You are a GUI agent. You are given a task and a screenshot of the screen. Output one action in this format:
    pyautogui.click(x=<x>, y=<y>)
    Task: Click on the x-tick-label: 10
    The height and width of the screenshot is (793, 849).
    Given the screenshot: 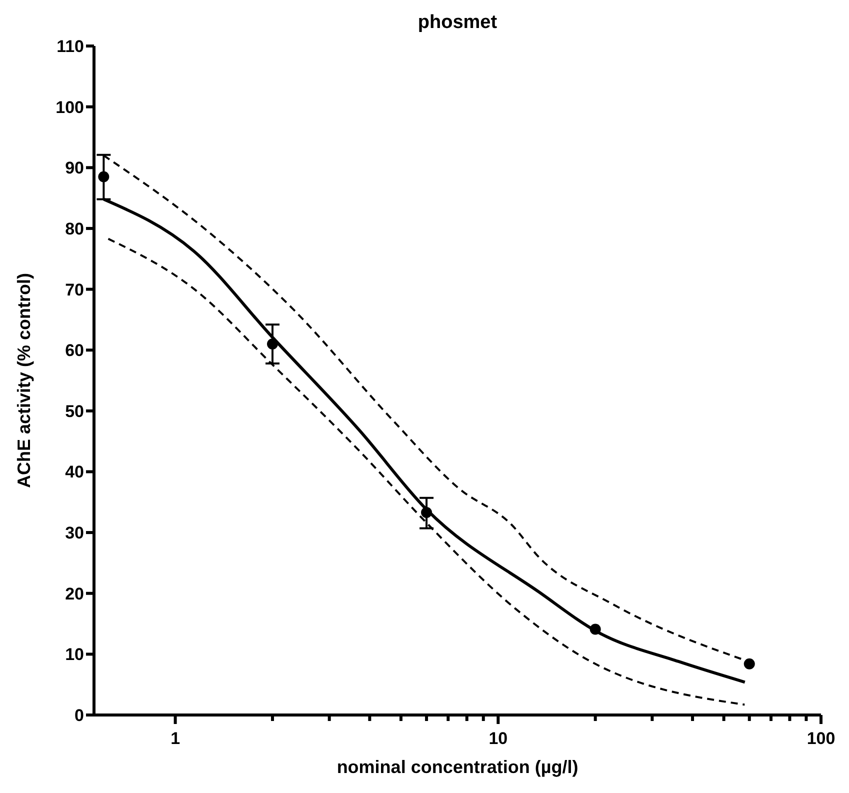 What is the action you would take?
    pyautogui.click(x=498, y=738)
    